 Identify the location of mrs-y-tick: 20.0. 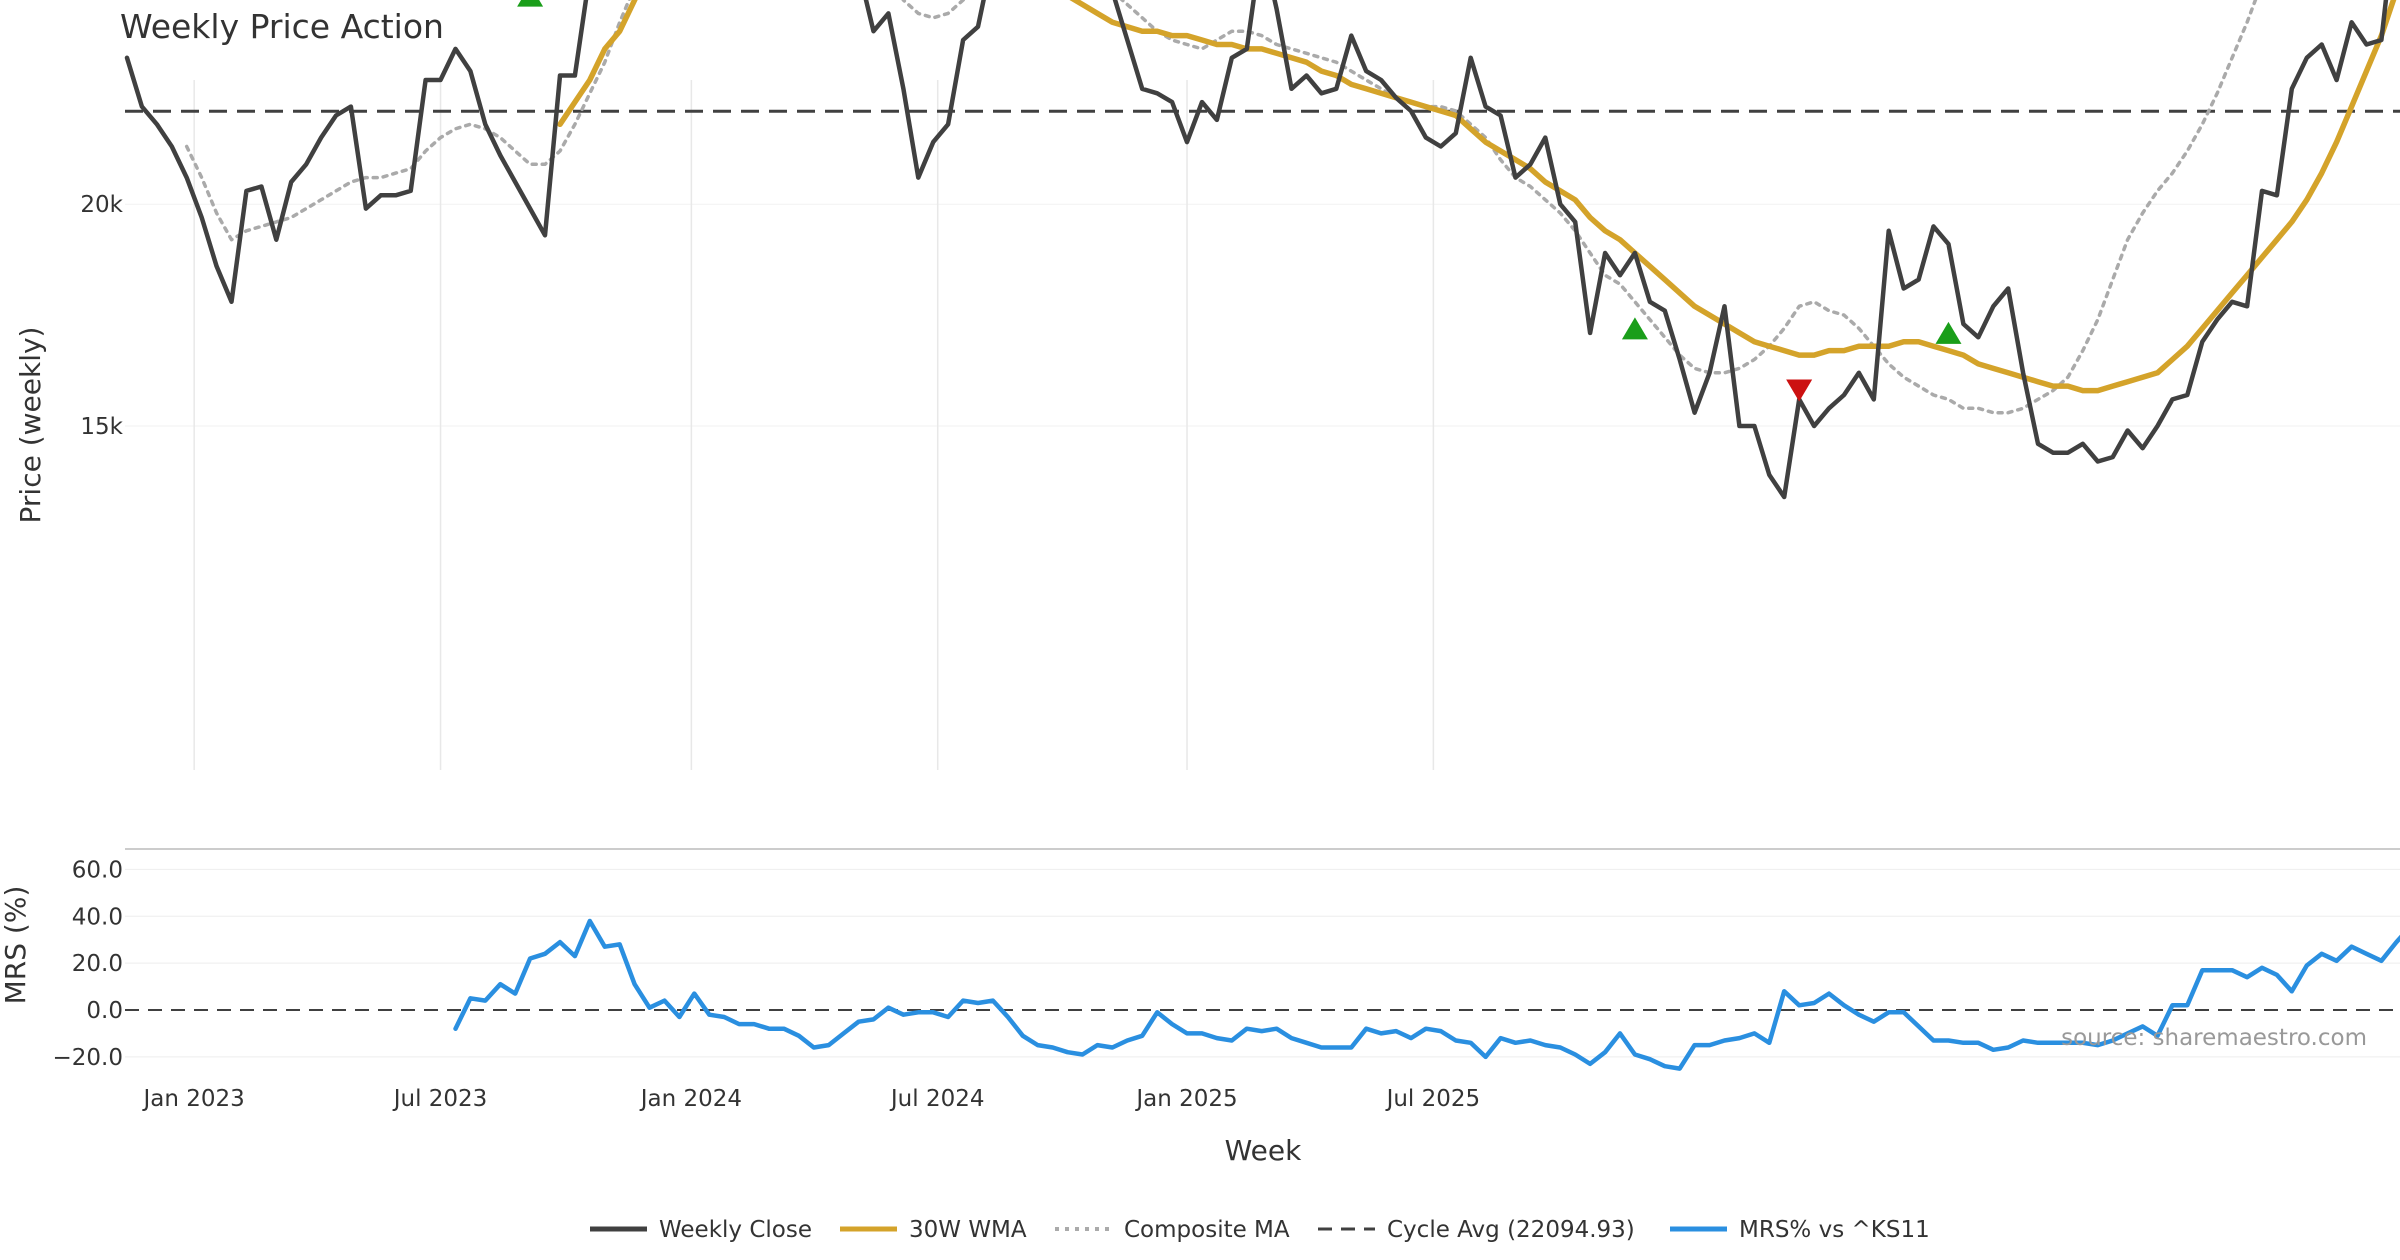
(97, 964).